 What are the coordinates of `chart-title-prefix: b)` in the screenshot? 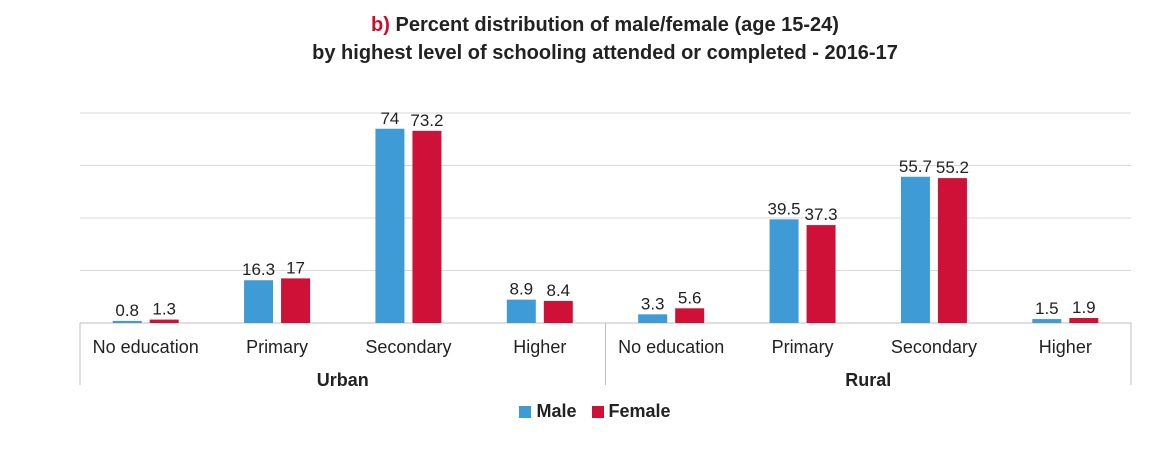 It's located at (380, 25).